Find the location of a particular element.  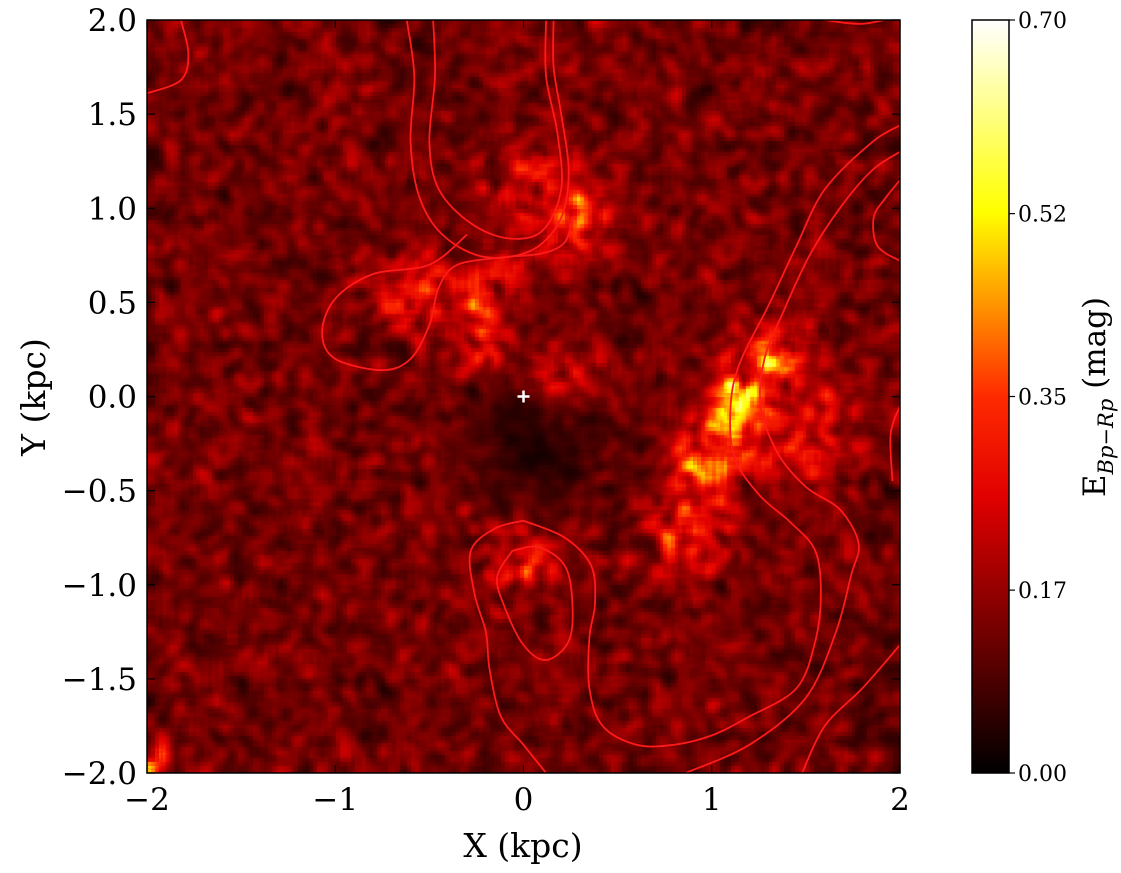

colorbar: 0.00 0.17 0.35 0.52 0.70 EBp−Rp (mag) is located at coordinates (1044, 398).